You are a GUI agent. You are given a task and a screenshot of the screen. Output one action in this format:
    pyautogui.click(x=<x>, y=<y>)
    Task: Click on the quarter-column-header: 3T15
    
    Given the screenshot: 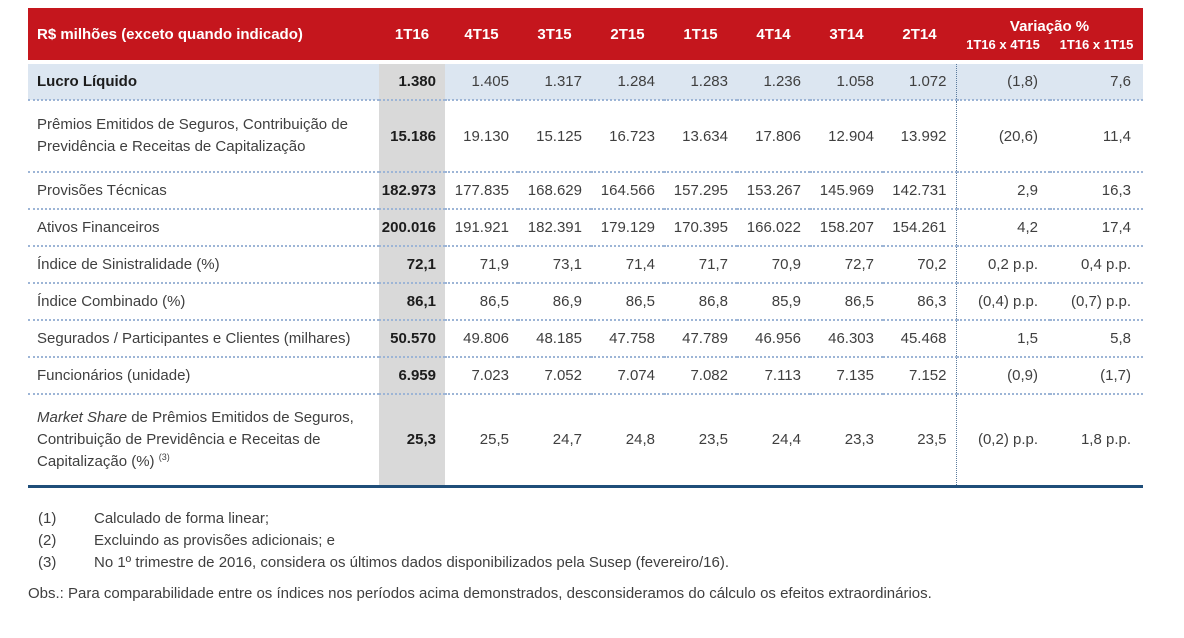 What is the action you would take?
    pyautogui.click(x=554, y=35)
    